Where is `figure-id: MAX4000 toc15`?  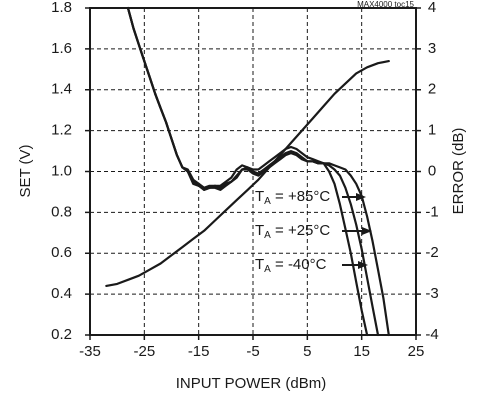 figure-id: MAX4000 toc15 is located at coordinates (385, 4).